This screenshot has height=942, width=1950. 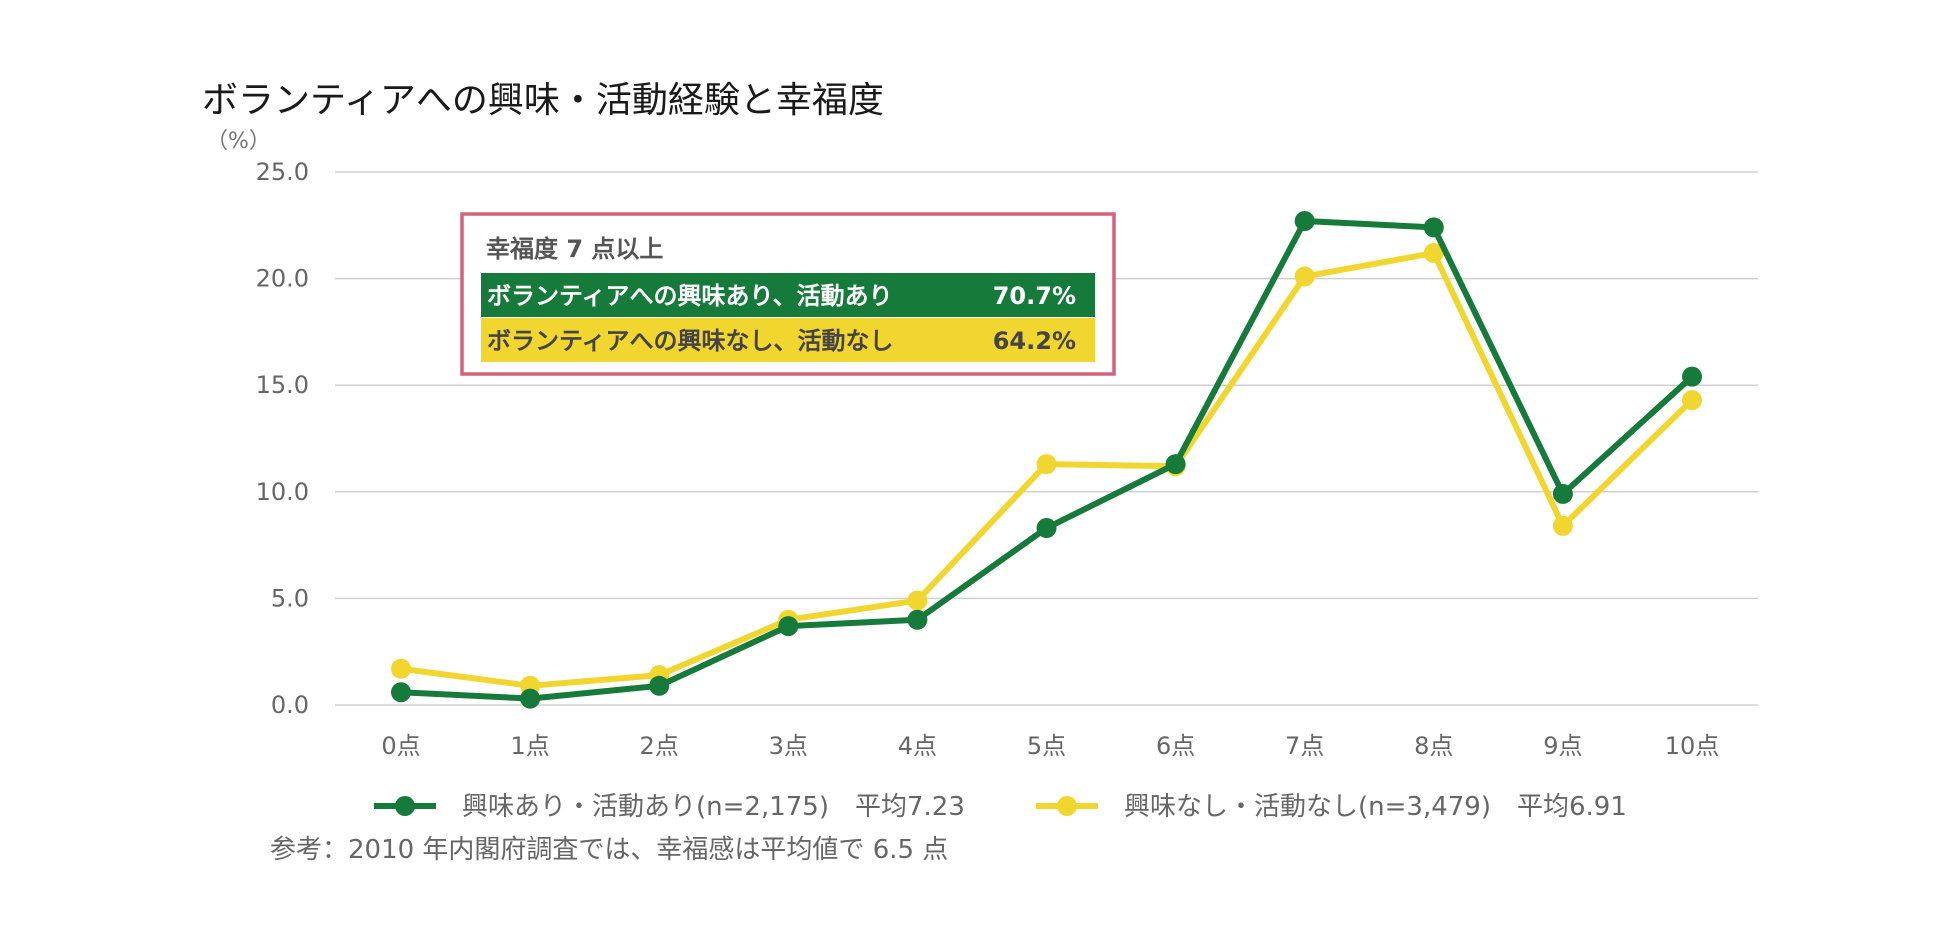 What do you see at coordinates (1375, 807) in the screenshot?
I see `legend-label-2: 興味なし・活動なし(n=3,479) 平均6.91` at bounding box center [1375, 807].